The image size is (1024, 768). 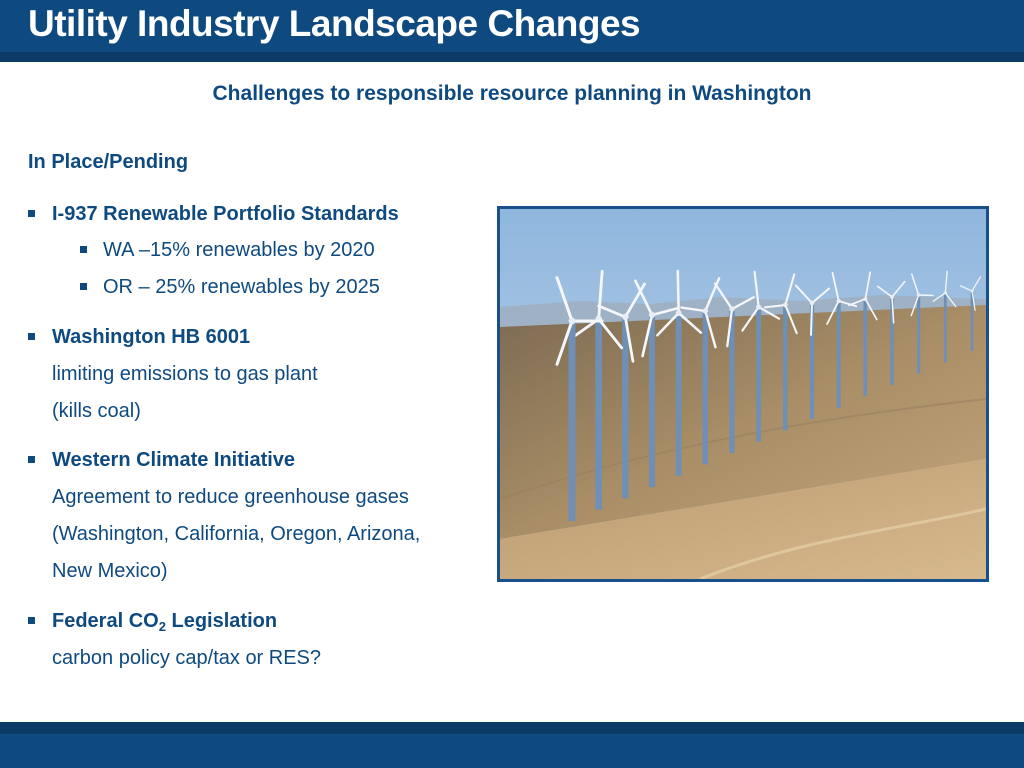 What do you see at coordinates (174, 460) in the screenshot?
I see `bullet-heading: Western Climate Initiative` at bounding box center [174, 460].